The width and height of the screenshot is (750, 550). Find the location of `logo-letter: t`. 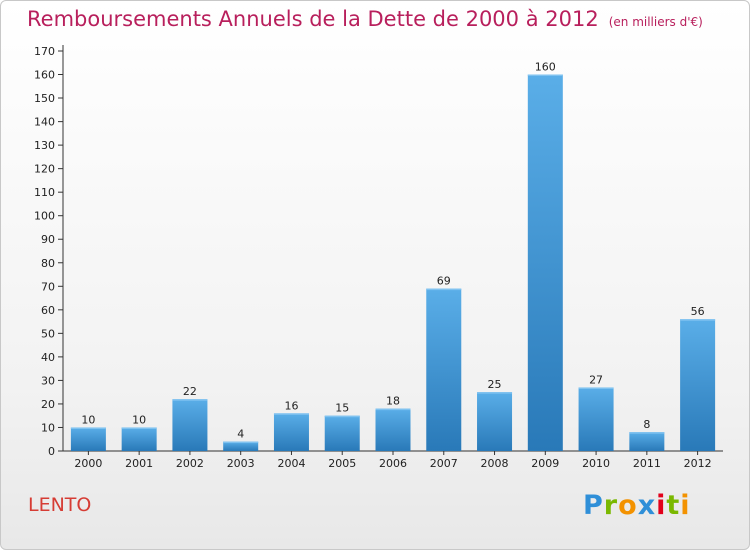

logo-letter: t is located at coordinates (673, 505).